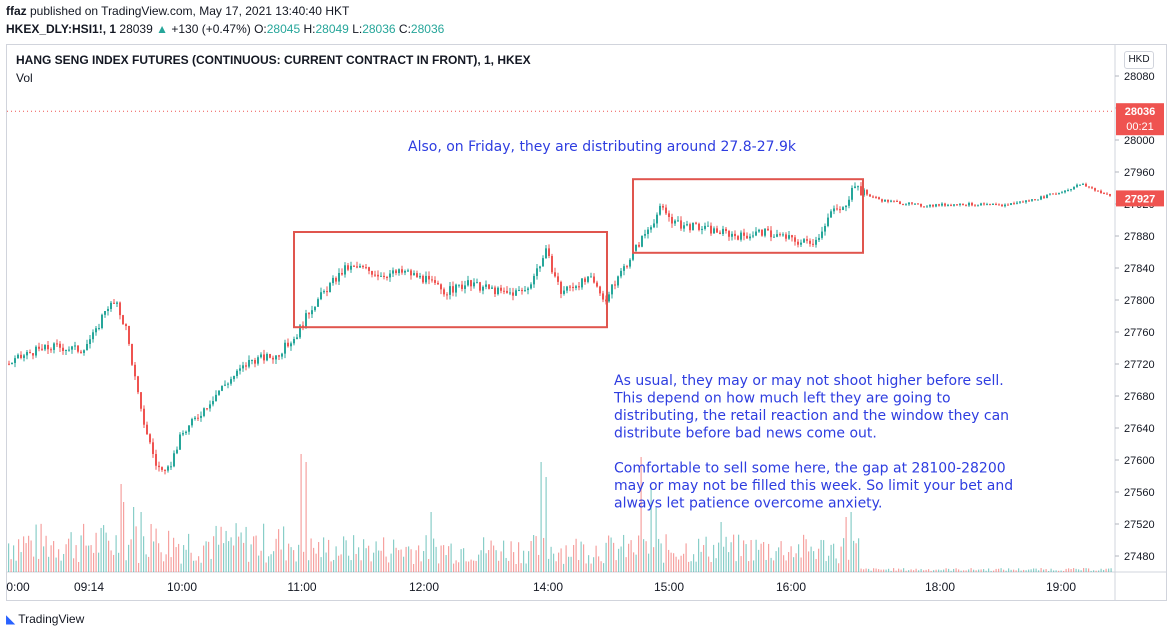 The width and height of the screenshot is (1173, 638). I want to click on change: +130 (+0.47%), so click(211, 29).